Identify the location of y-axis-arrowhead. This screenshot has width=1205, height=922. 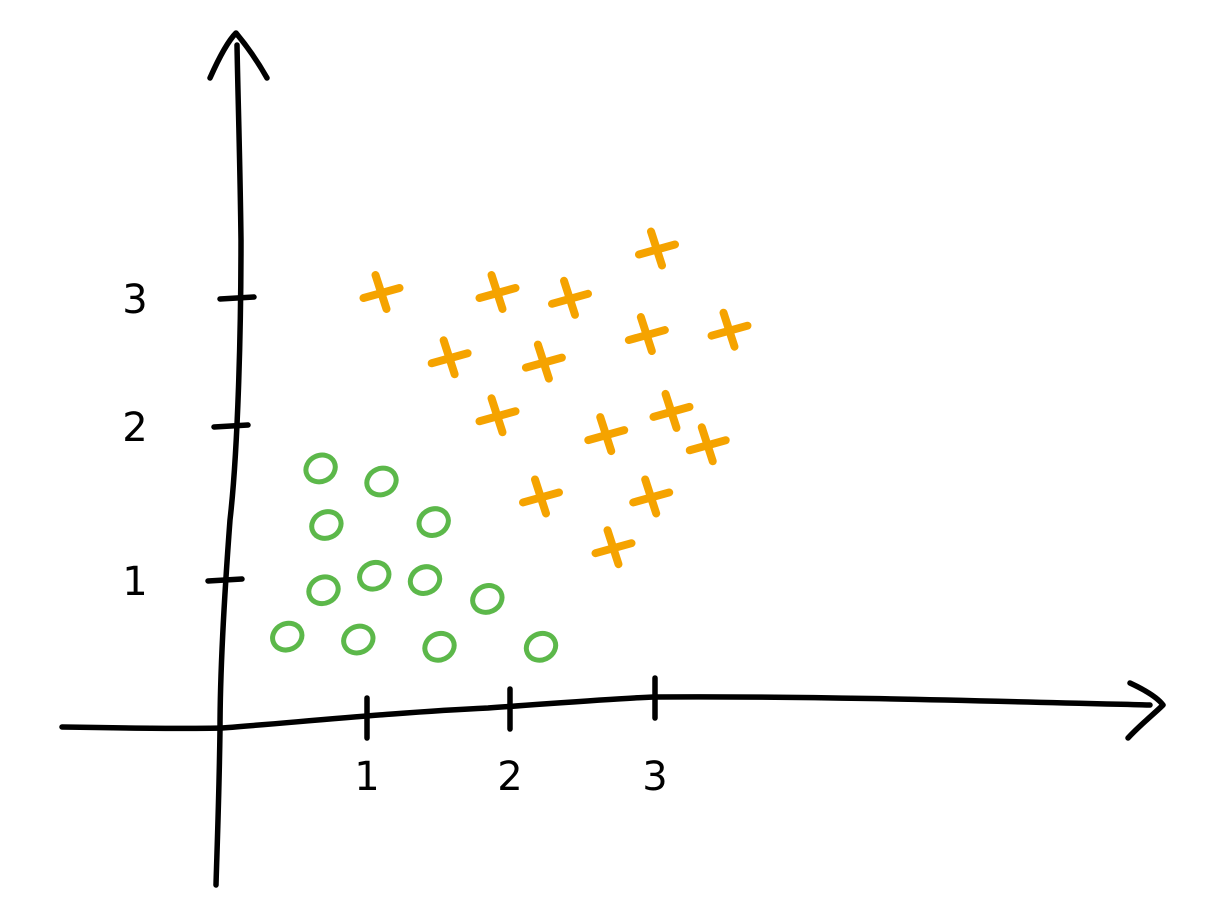
(238, 55).